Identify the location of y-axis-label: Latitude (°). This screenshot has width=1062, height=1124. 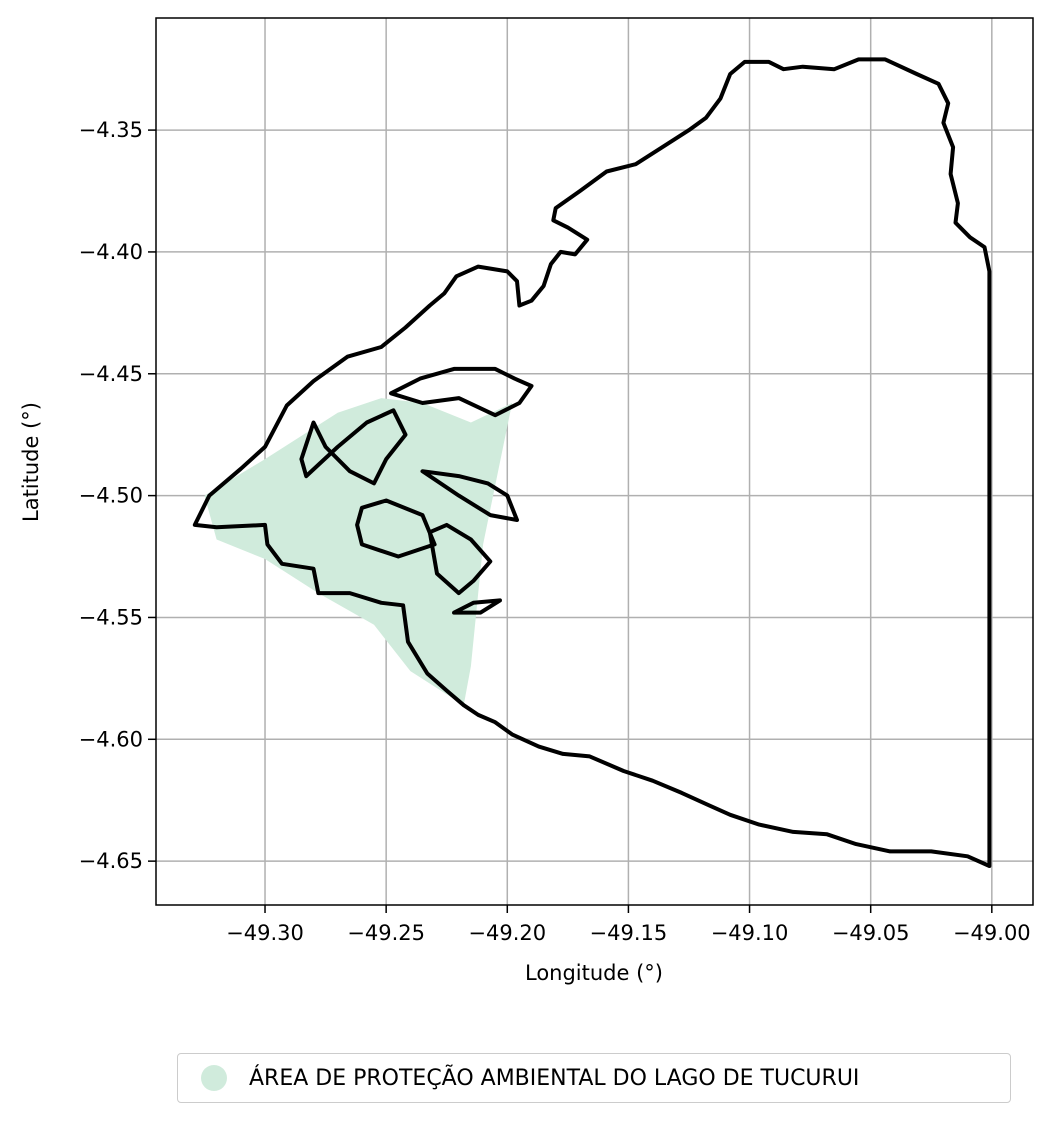
(31, 462).